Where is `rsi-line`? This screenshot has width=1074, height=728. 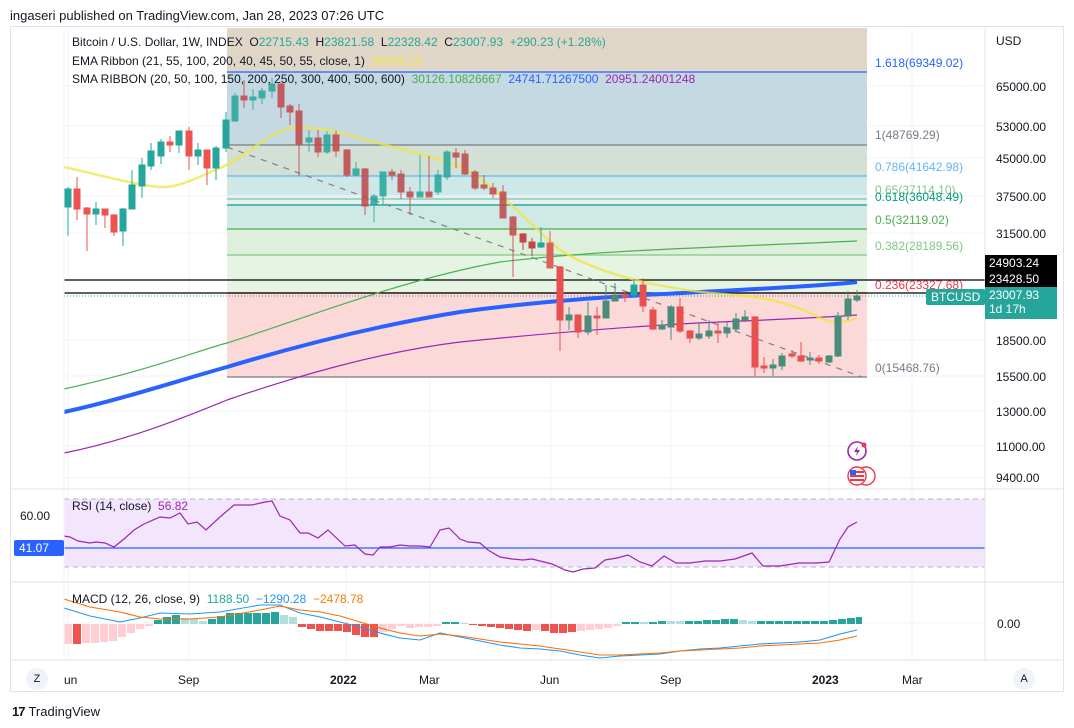
rsi-line is located at coordinates (460, 536).